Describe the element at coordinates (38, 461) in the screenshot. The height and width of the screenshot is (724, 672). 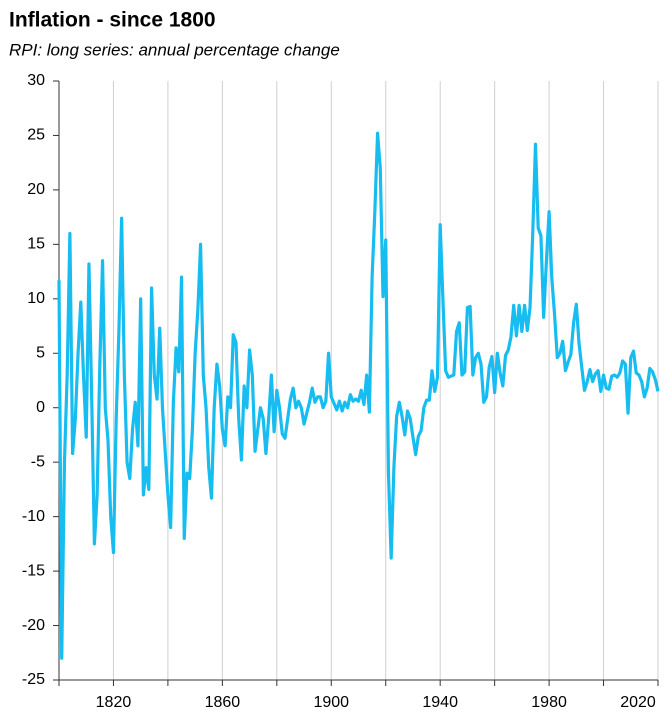
I see `y-tick-label: -5` at that location.